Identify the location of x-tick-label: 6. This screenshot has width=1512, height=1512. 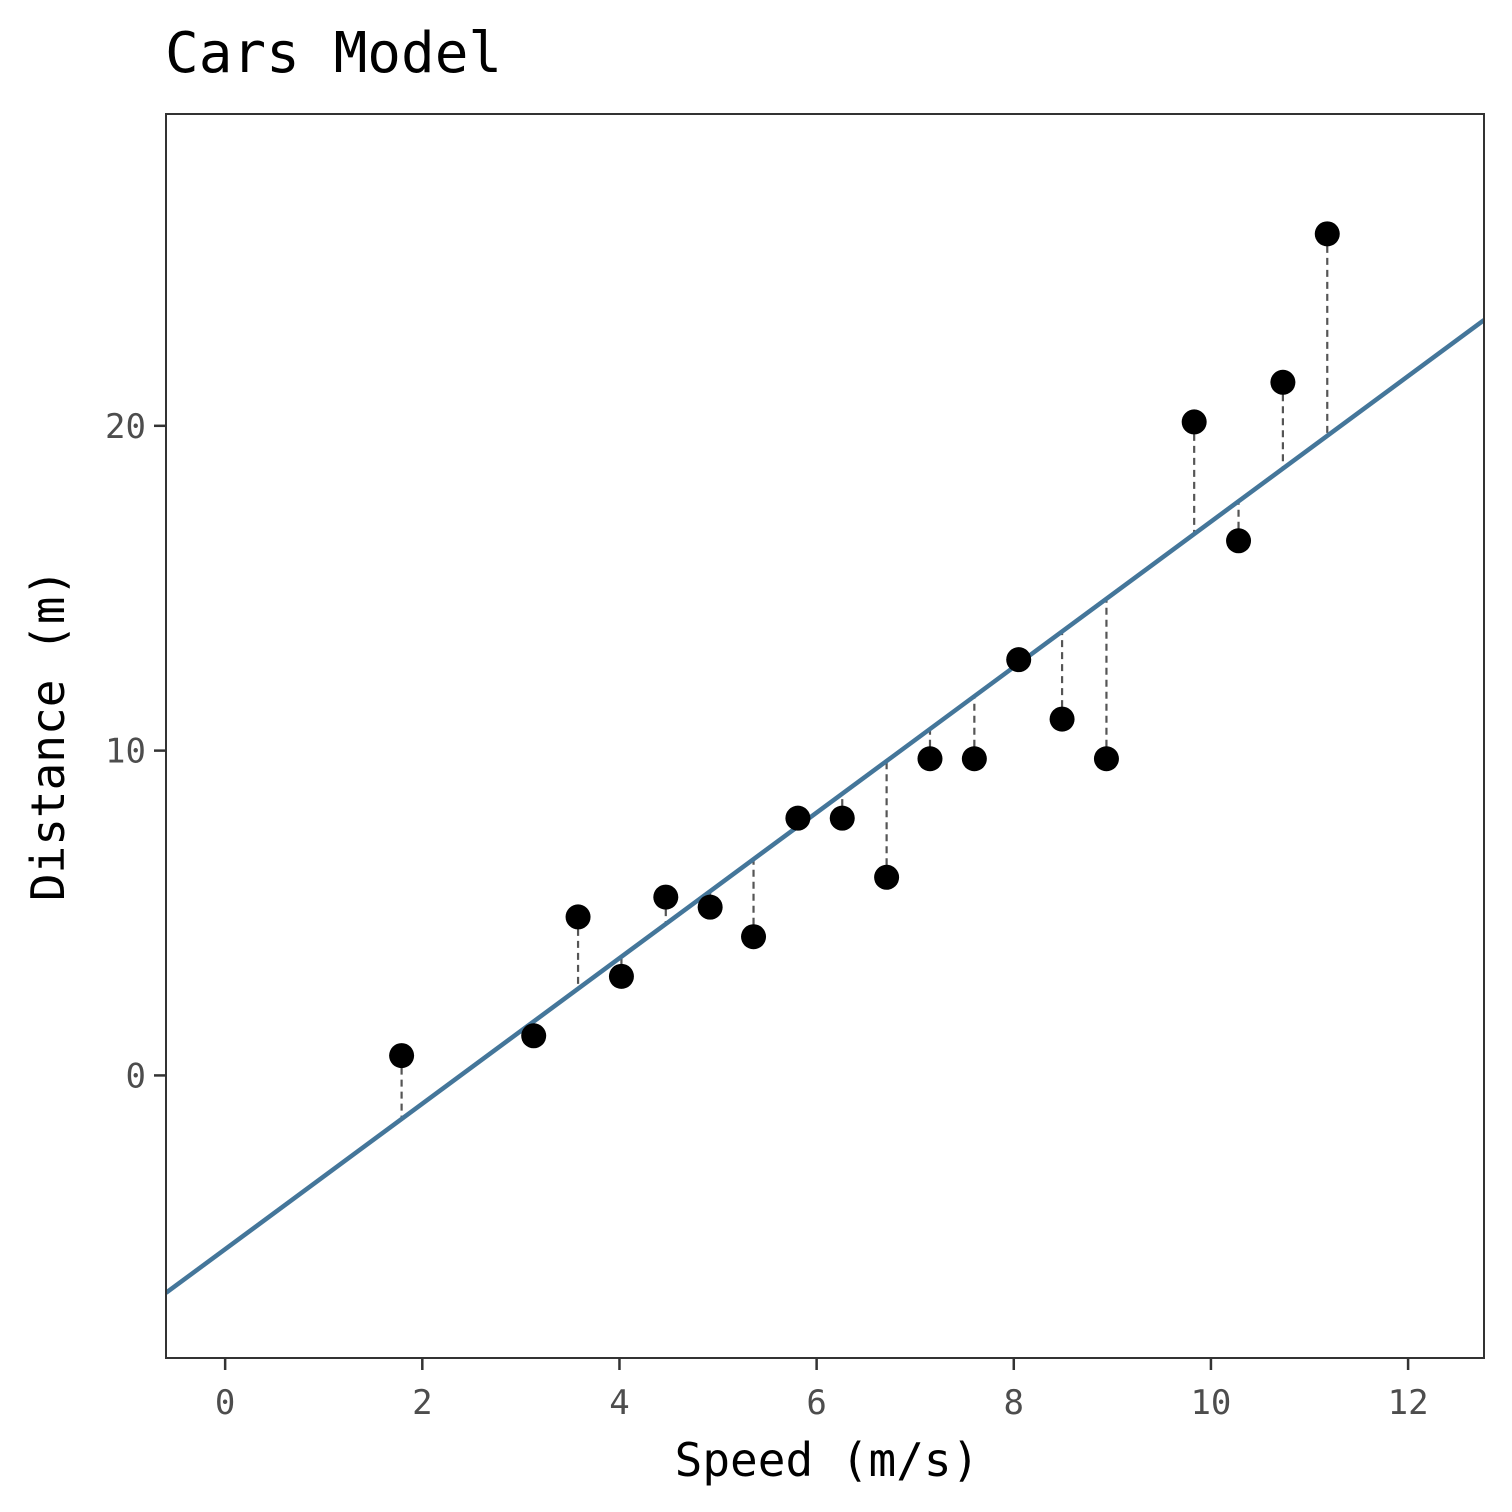
(816, 1403).